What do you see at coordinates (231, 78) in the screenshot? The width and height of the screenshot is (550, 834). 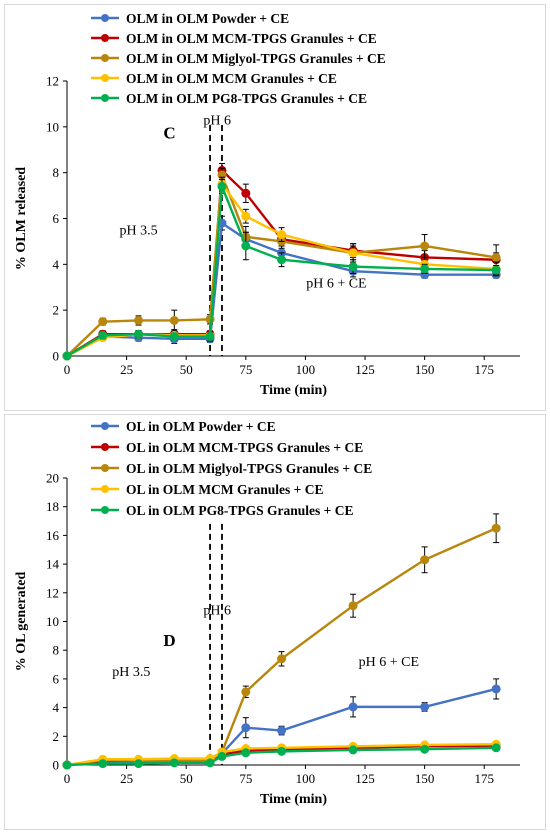 I see `legend-label: OLM in OLM MCM Granules + CE` at bounding box center [231, 78].